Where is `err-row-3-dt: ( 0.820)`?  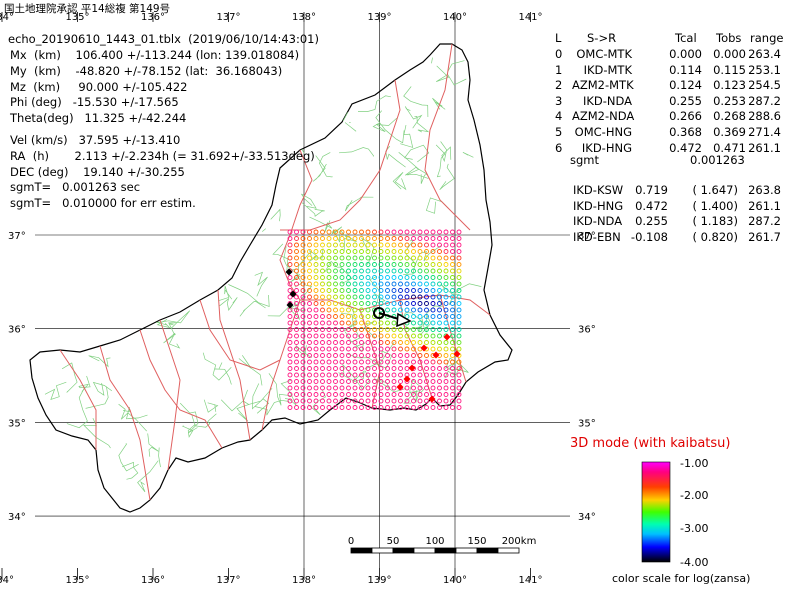 err-row-3-dt: ( 0.820) is located at coordinates (715, 236).